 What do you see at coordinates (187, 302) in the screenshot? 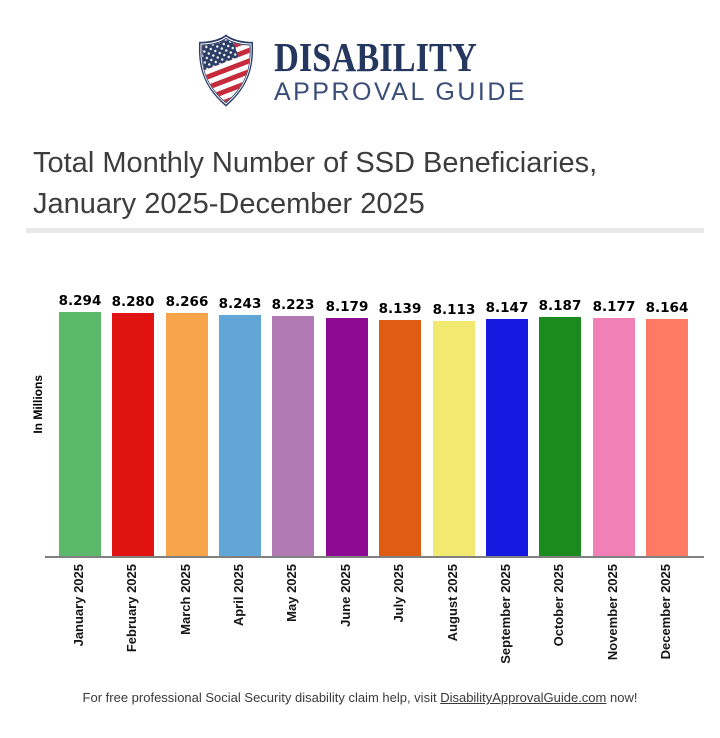
I see `bar-value-march-2025: 8.266` at bounding box center [187, 302].